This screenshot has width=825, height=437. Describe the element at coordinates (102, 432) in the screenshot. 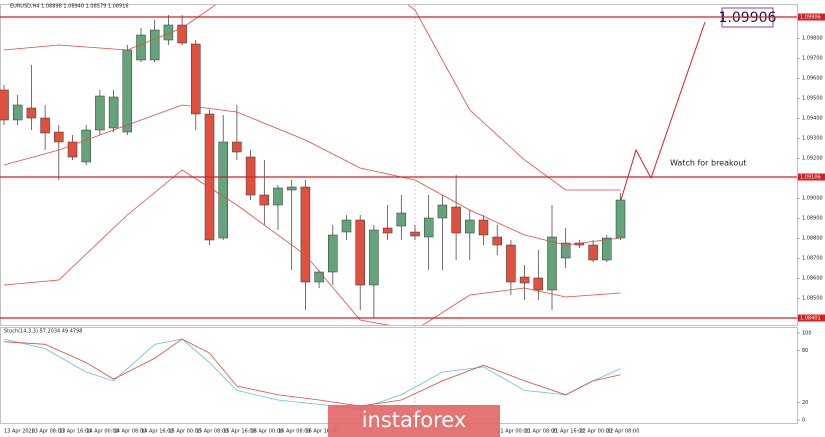

I see `x-tick-label: 14 Apr 00:00` at that location.